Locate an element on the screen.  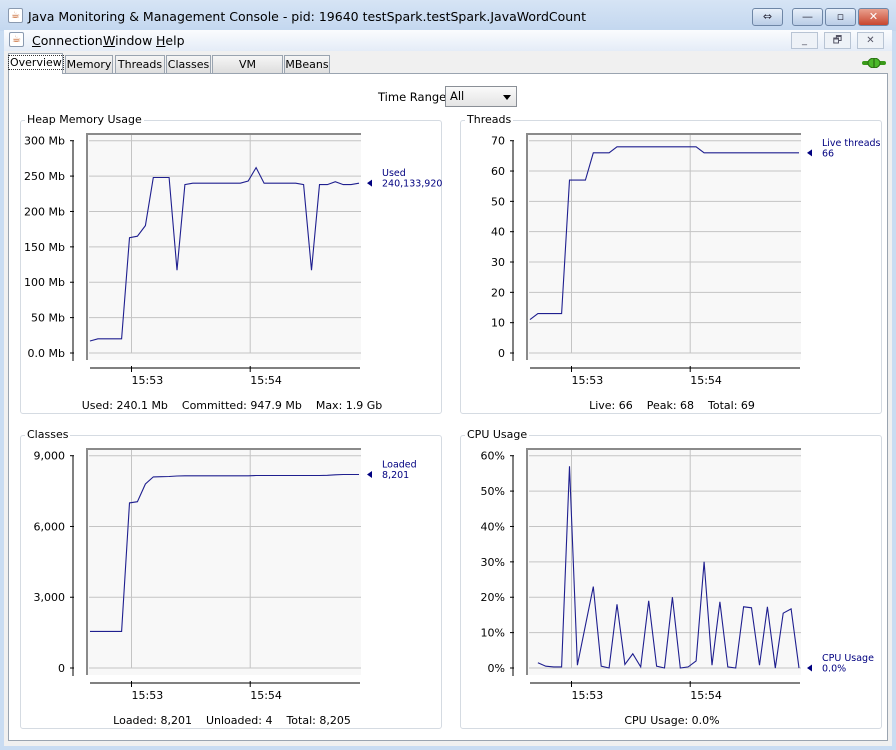
y-tick-label: 10% is located at coordinates (493, 633).